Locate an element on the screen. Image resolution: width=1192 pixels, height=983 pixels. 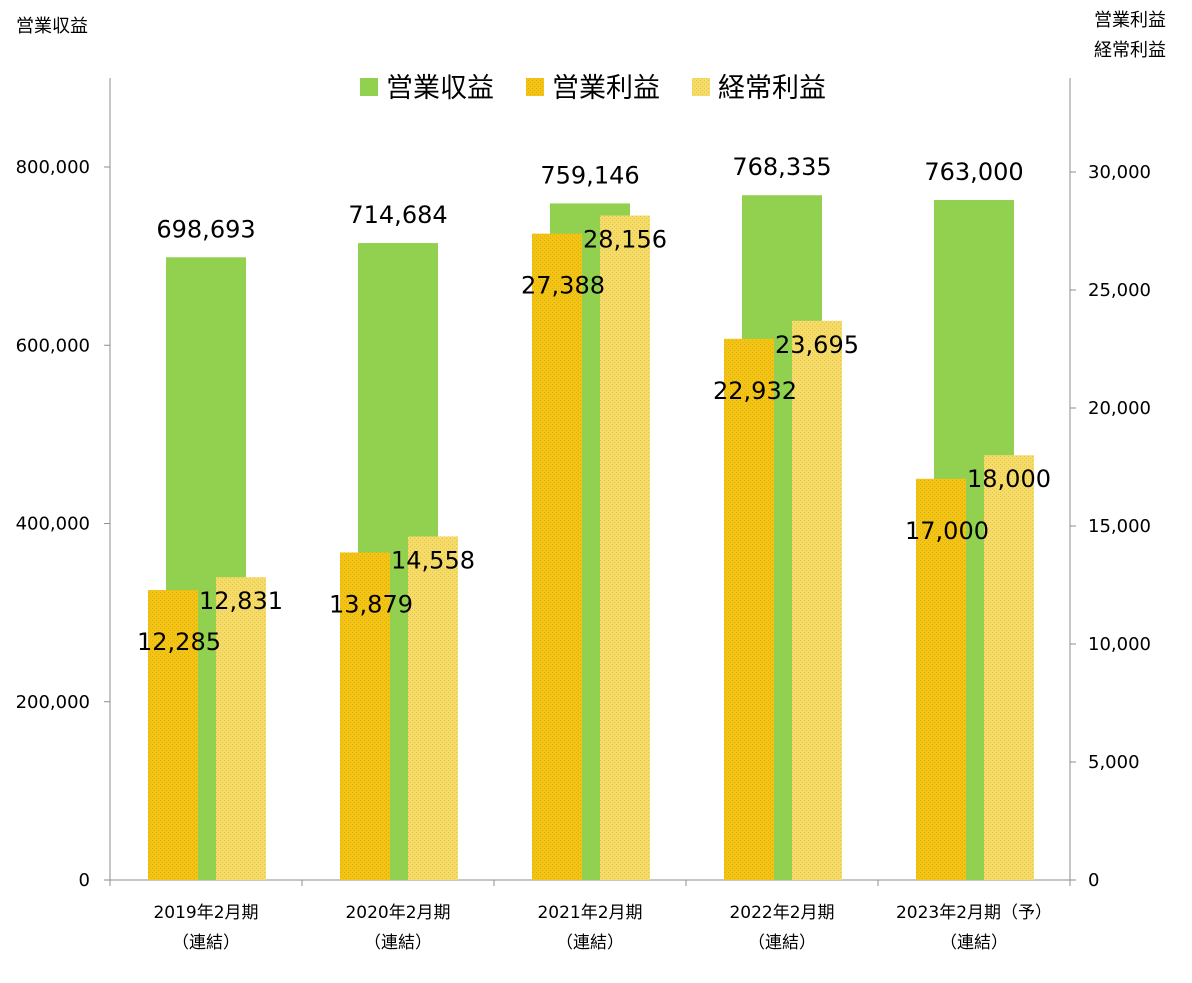
legend-label: 営業収益 is located at coordinates (440, 88).